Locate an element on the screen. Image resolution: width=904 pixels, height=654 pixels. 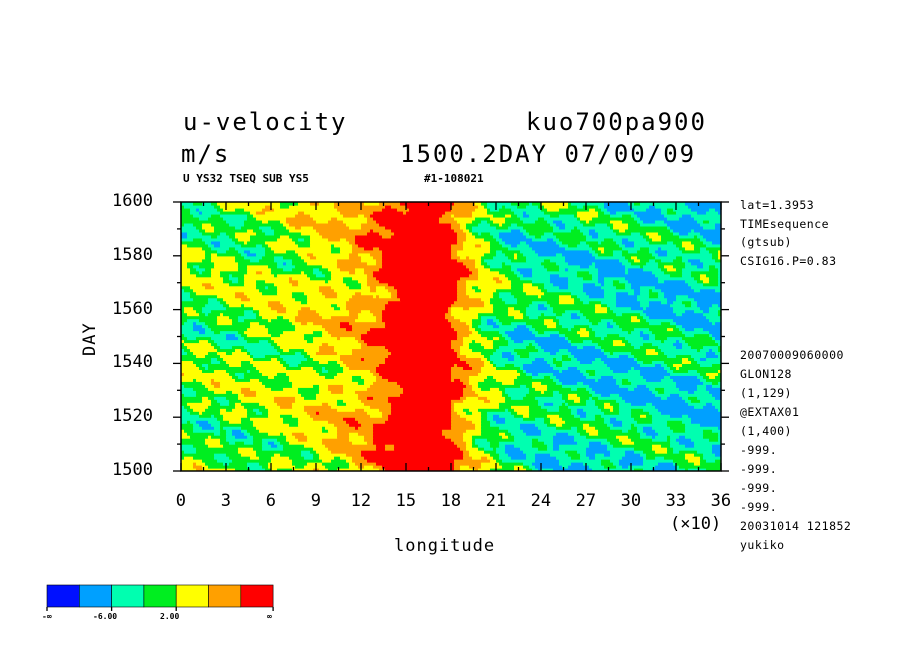
y-tick-label: 1540 is located at coordinates (132, 362).